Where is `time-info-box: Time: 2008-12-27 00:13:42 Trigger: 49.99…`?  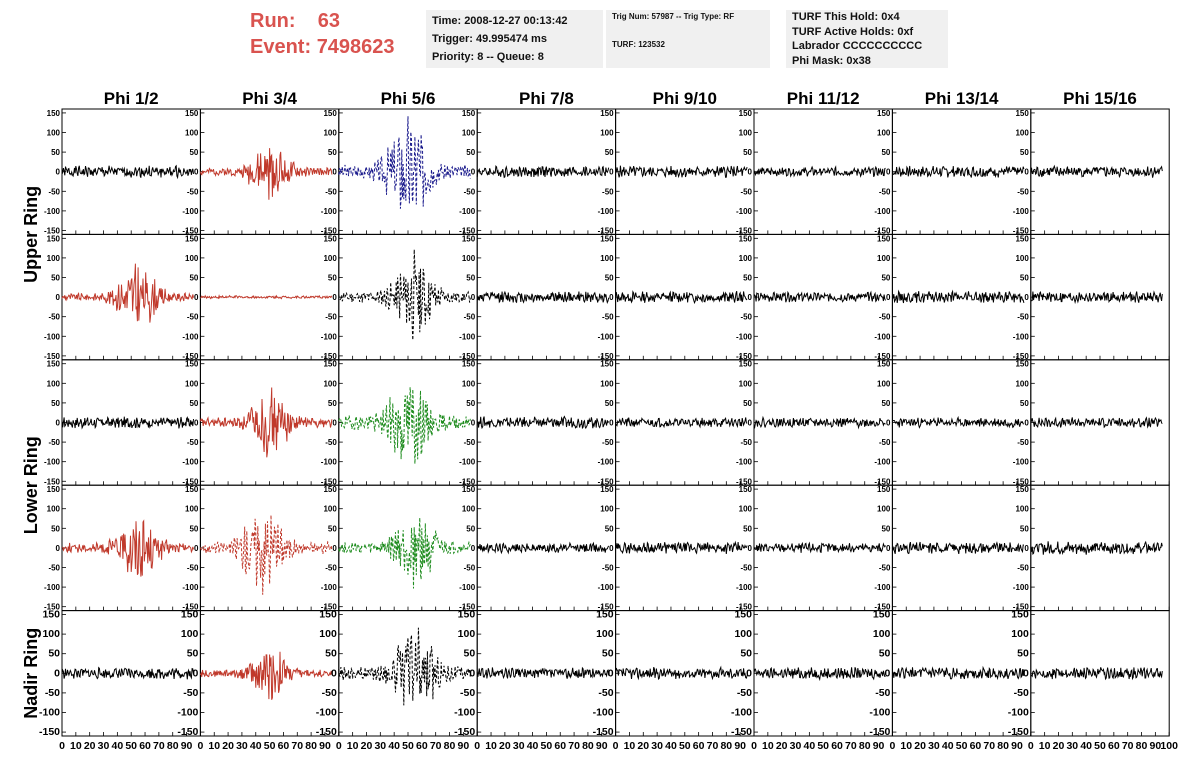
time-info-box: Time: 2008-12-27 00:13:42 Trigger: 49.99… is located at coordinates (514, 39).